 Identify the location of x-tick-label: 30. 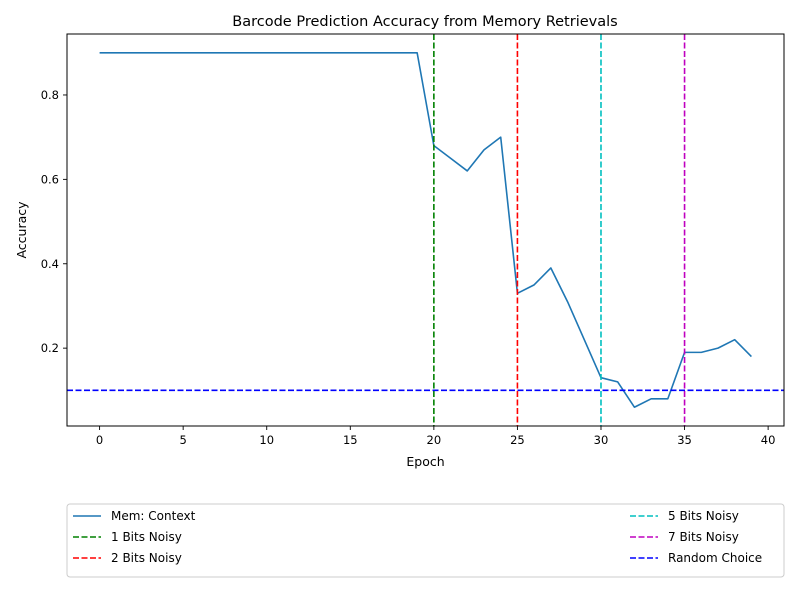
(601, 440).